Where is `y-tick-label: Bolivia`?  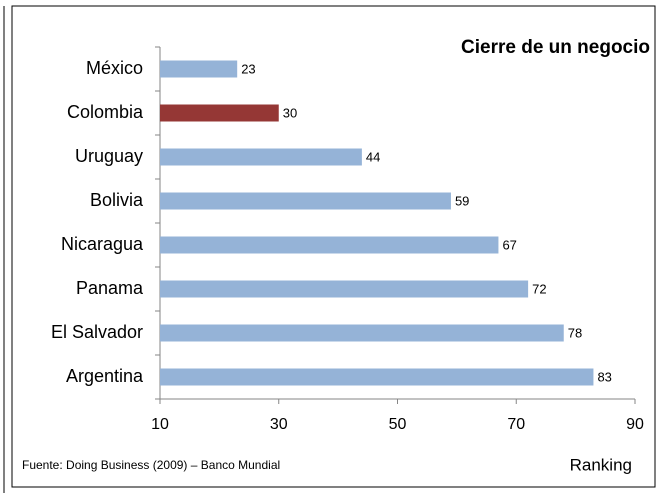
y-tick-label: Bolivia is located at coordinates (117, 200).